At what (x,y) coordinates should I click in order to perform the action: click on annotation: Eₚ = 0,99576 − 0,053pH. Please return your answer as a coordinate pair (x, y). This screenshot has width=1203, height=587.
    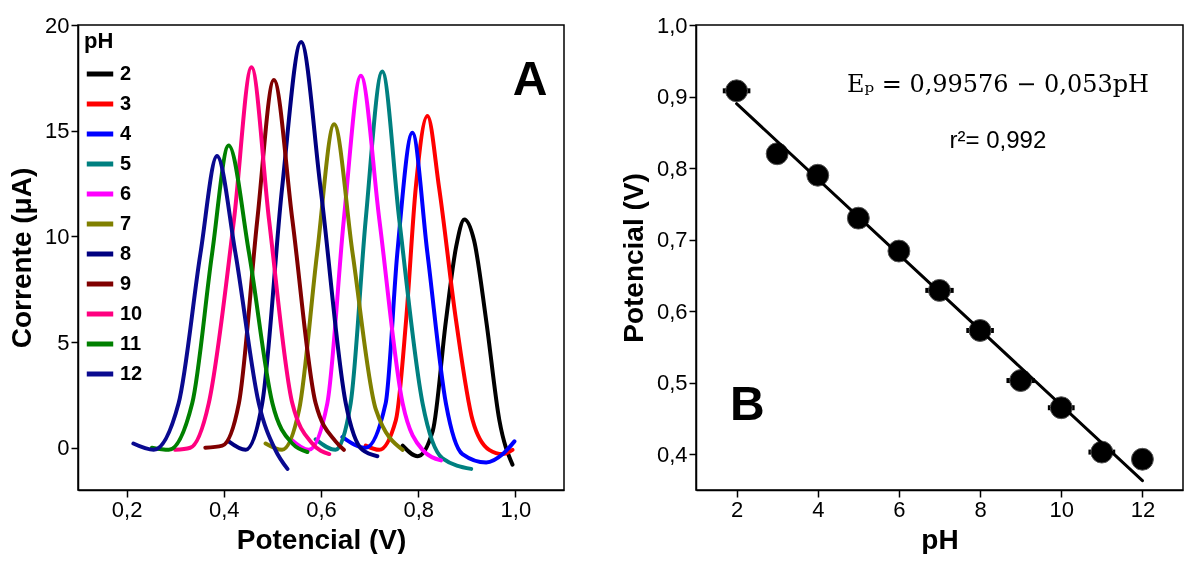
    Looking at the image, I should click on (997, 84).